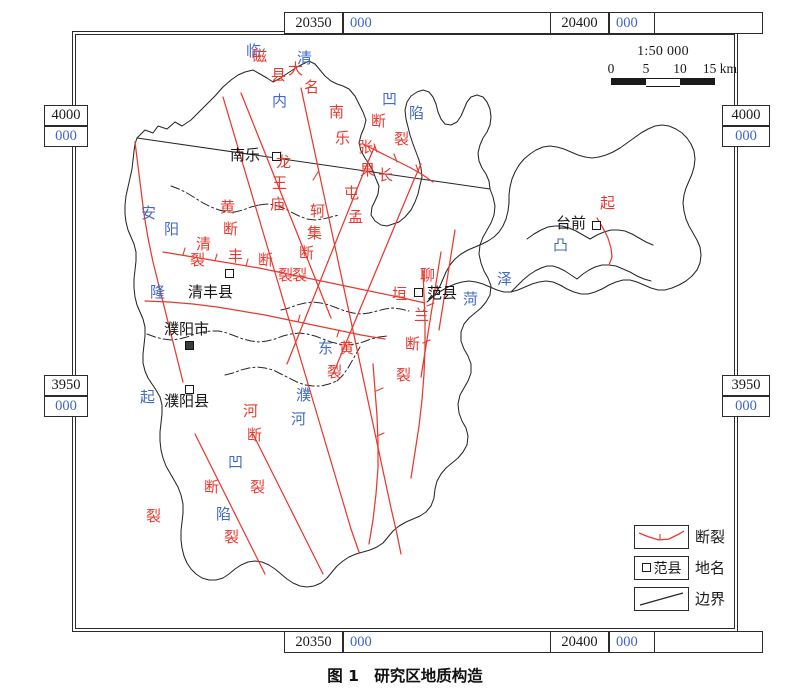 The height and width of the screenshot is (699, 810). I want to click on fault-label-nanle-le: 乐, so click(343, 138).